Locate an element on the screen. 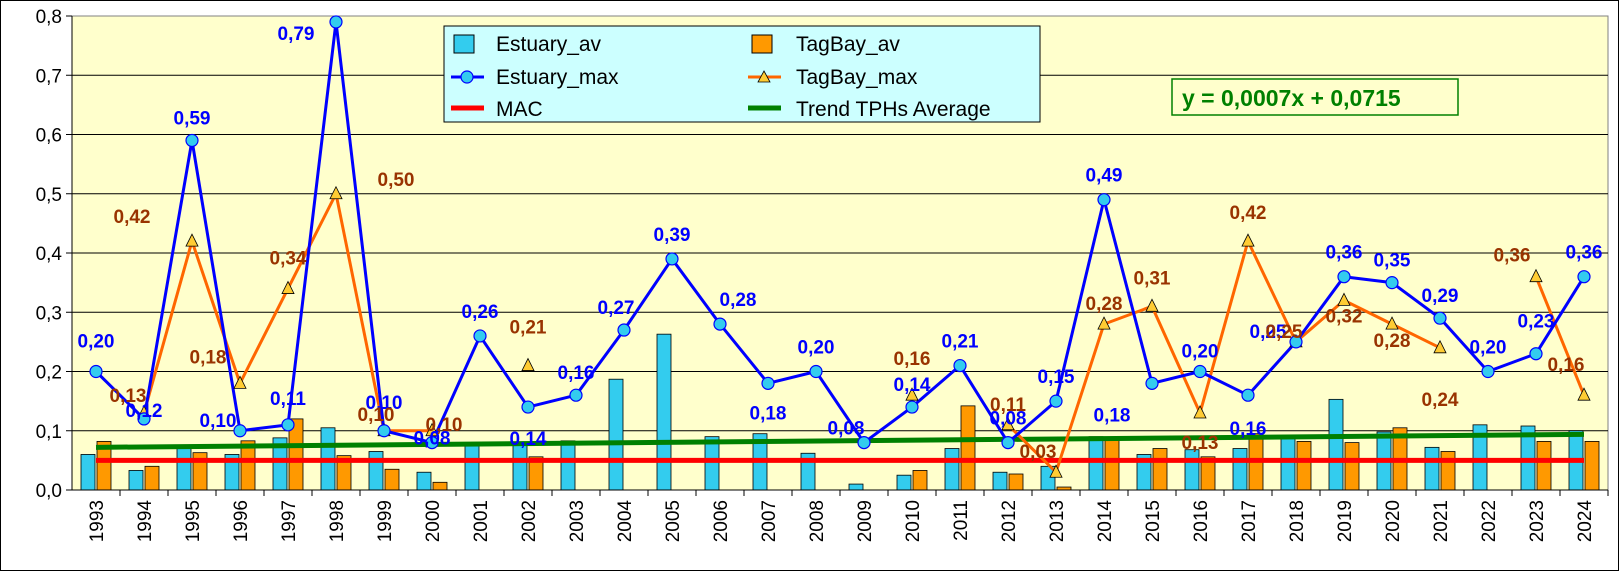  x-tick-label: 2009 is located at coordinates (865, 521).